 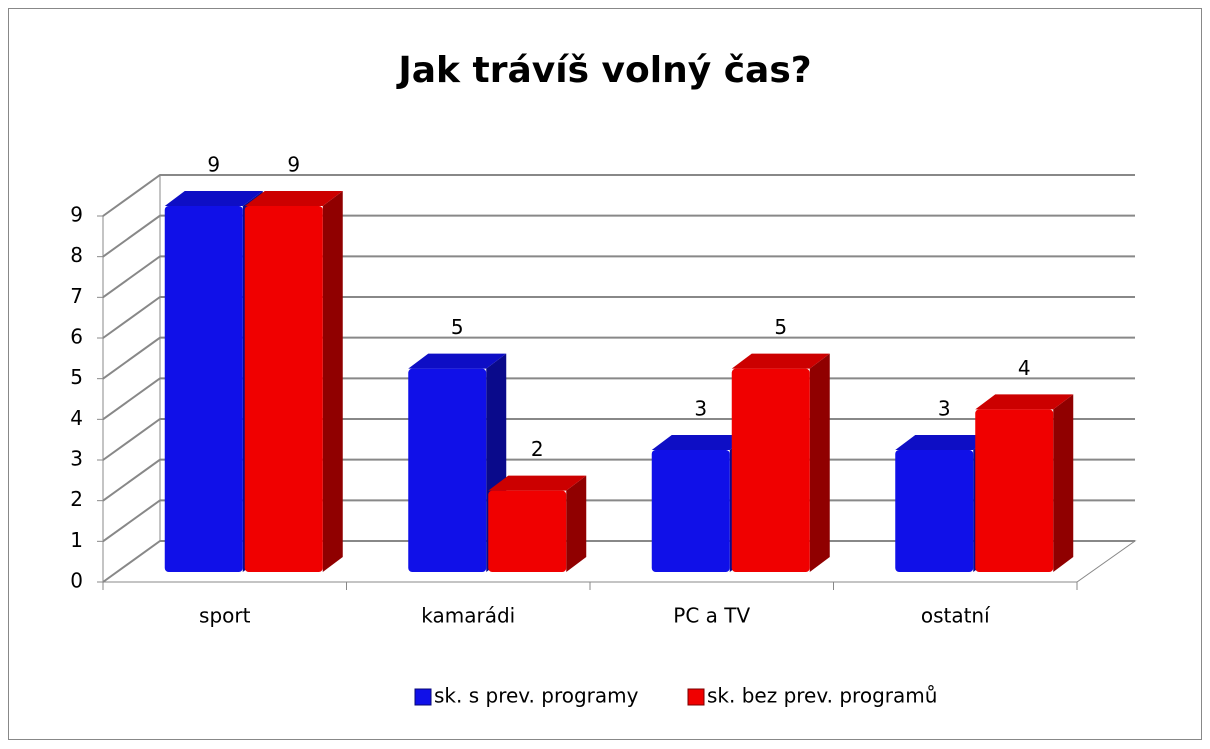 I want to click on x-tick-label: kamarádi, so click(x=468, y=616).